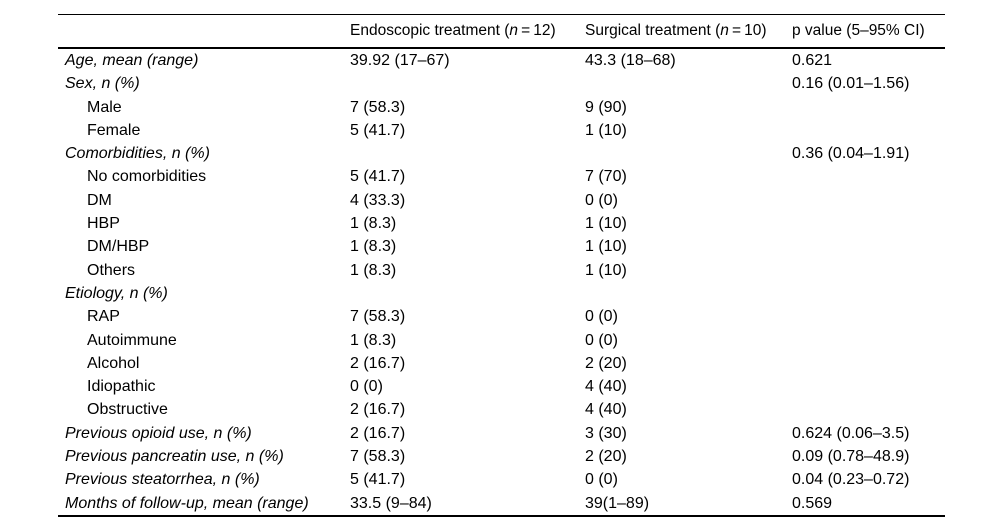  I want to click on row-label: HBP, so click(103, 224).